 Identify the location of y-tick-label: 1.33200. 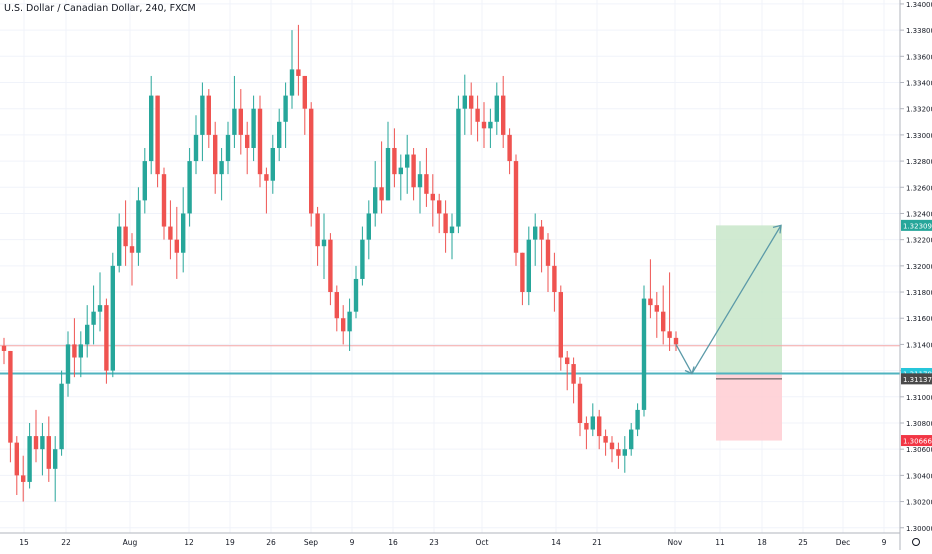
(919, 110).